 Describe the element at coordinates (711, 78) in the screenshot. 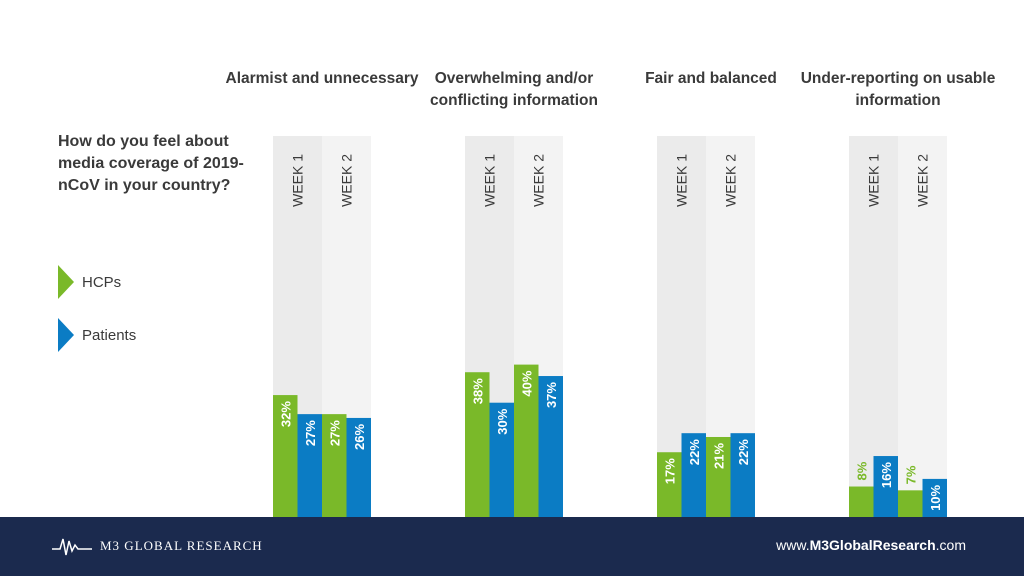

I see `category-title-fair: Fair and balanced` at that location.